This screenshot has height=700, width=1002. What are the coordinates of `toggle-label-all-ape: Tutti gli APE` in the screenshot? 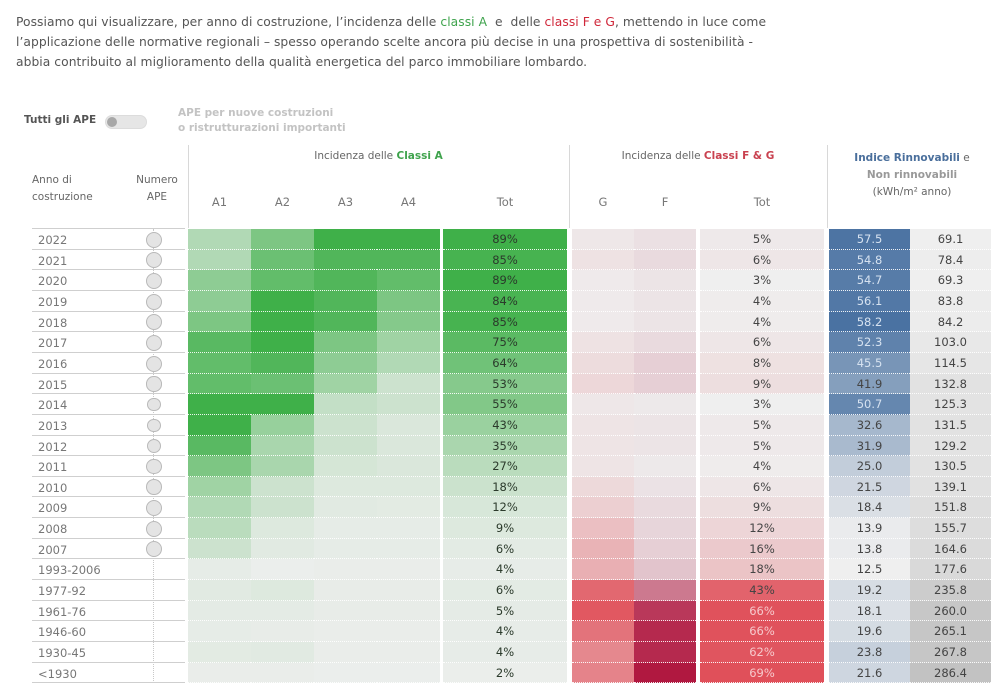 It's located at (60, 120).